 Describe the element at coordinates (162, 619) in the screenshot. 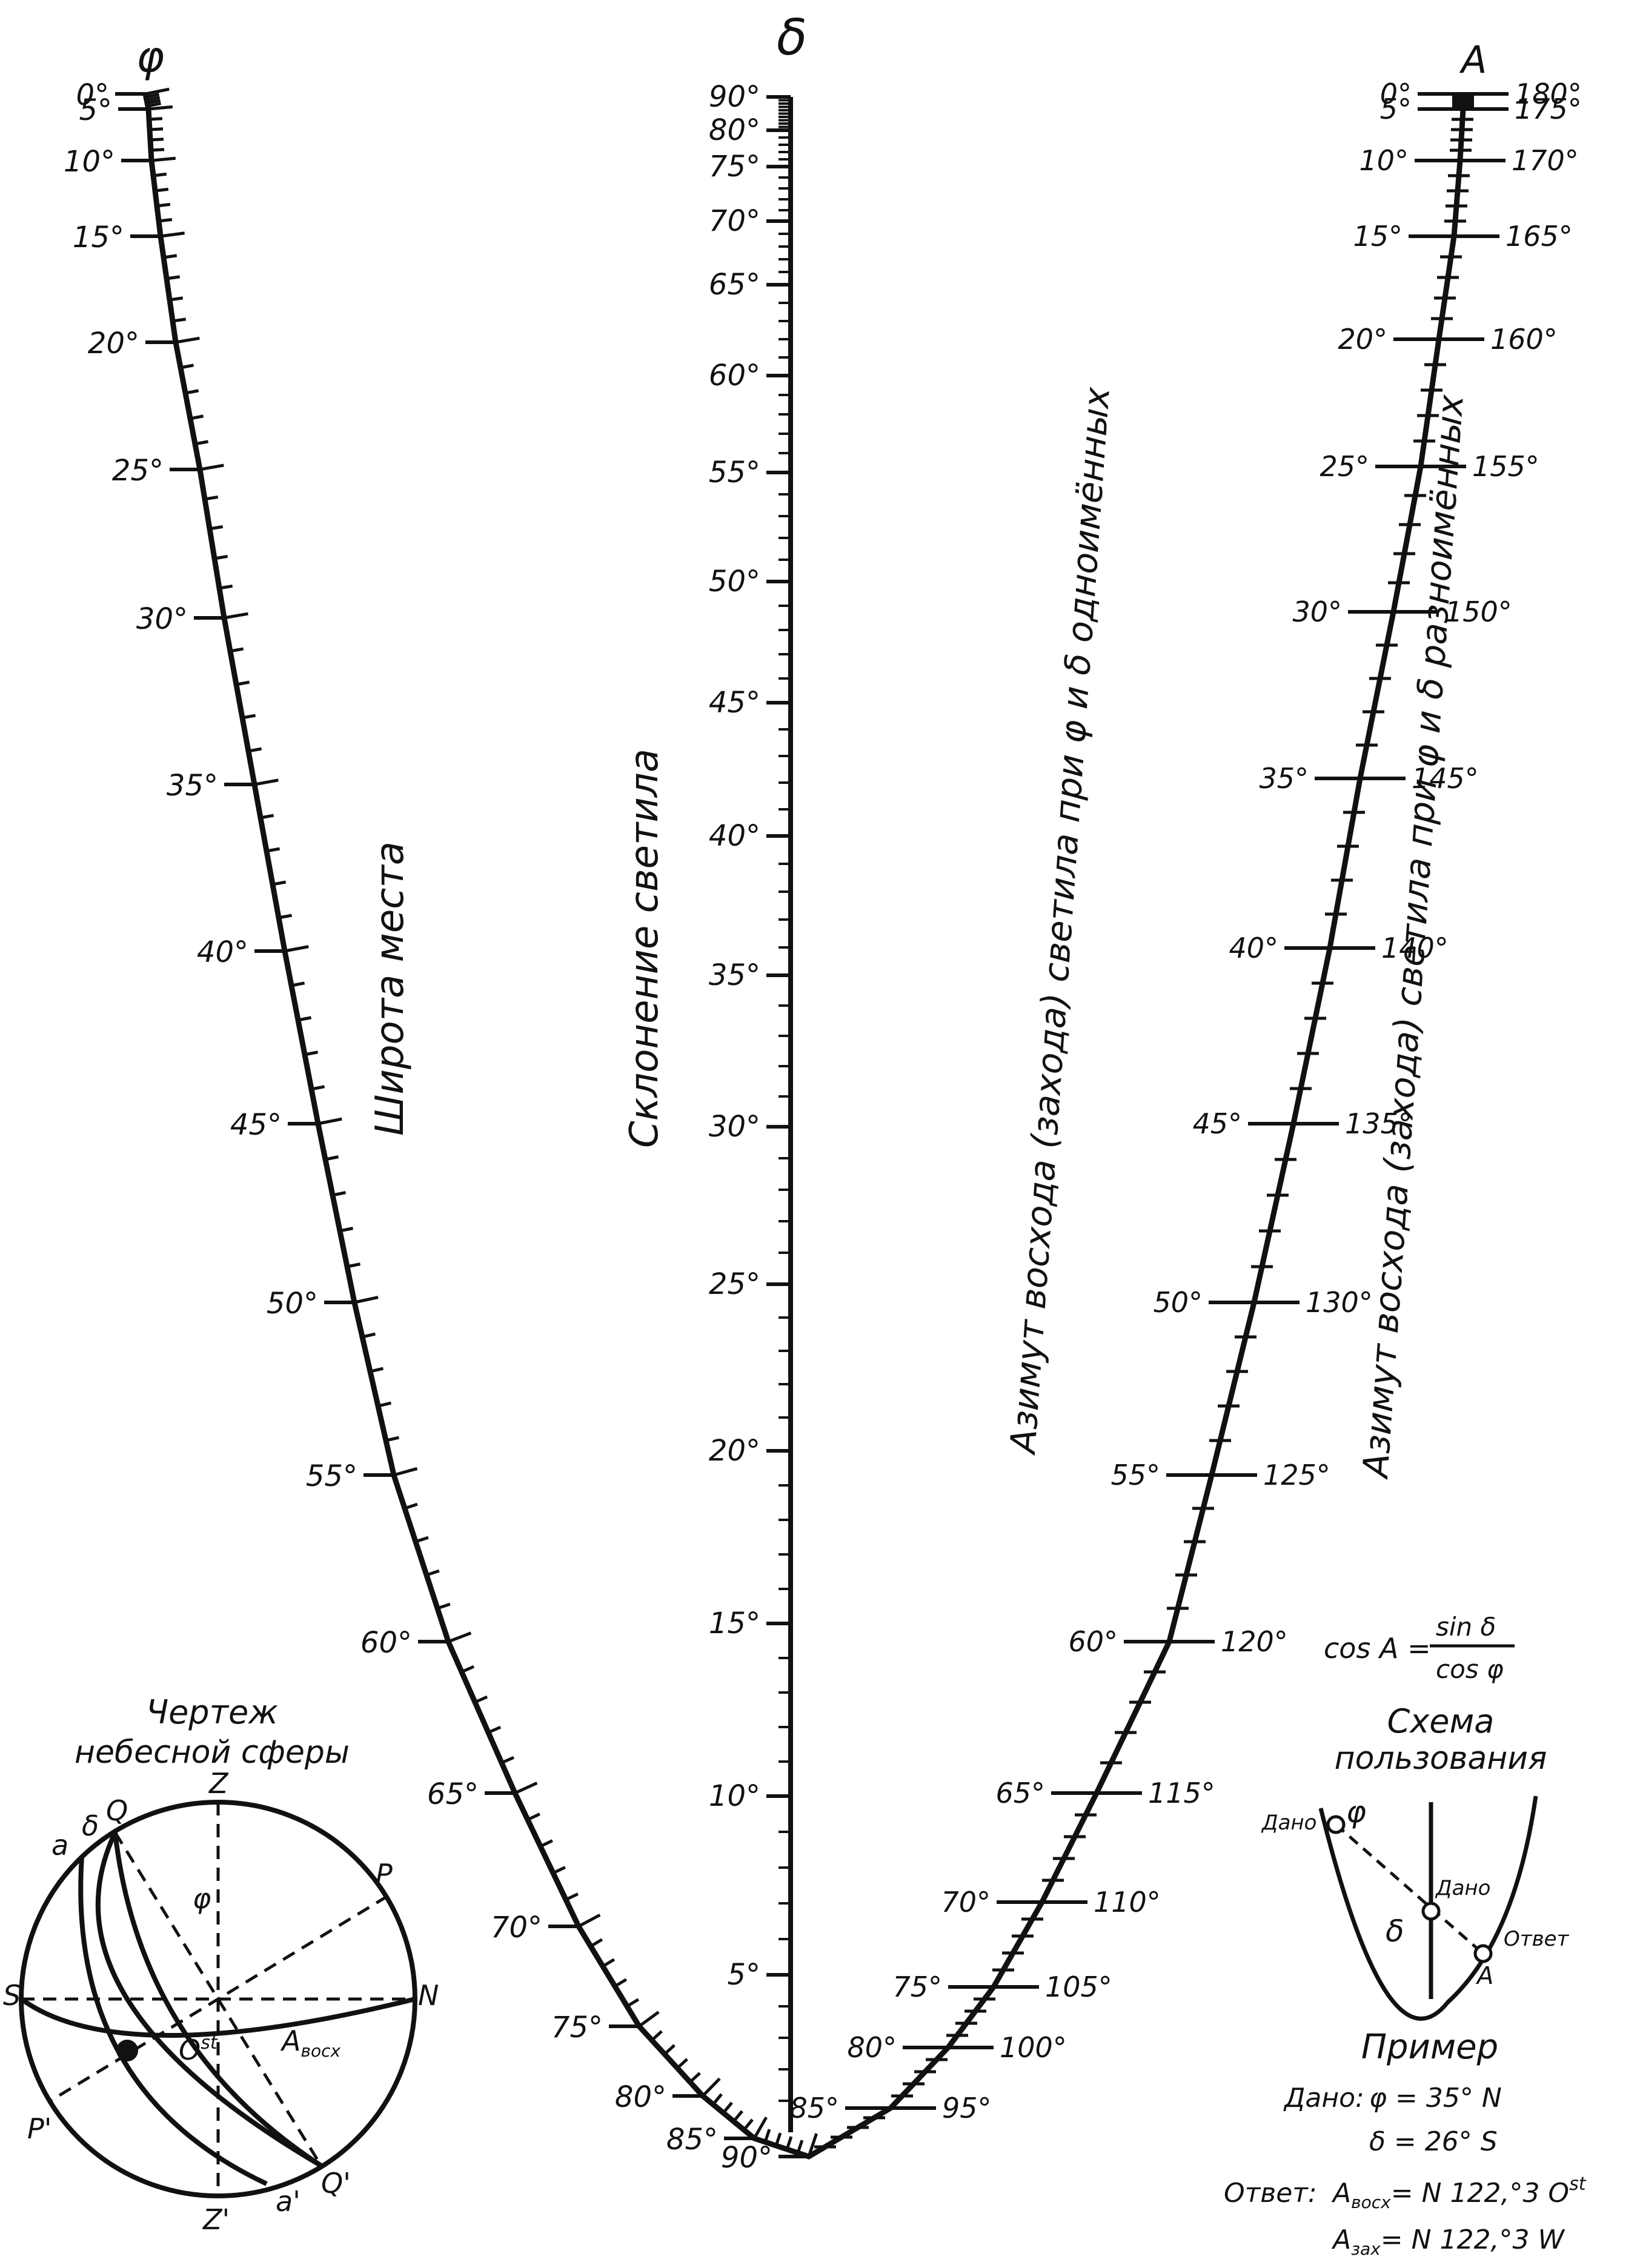

I see `latitude-label: 30°` at that location.